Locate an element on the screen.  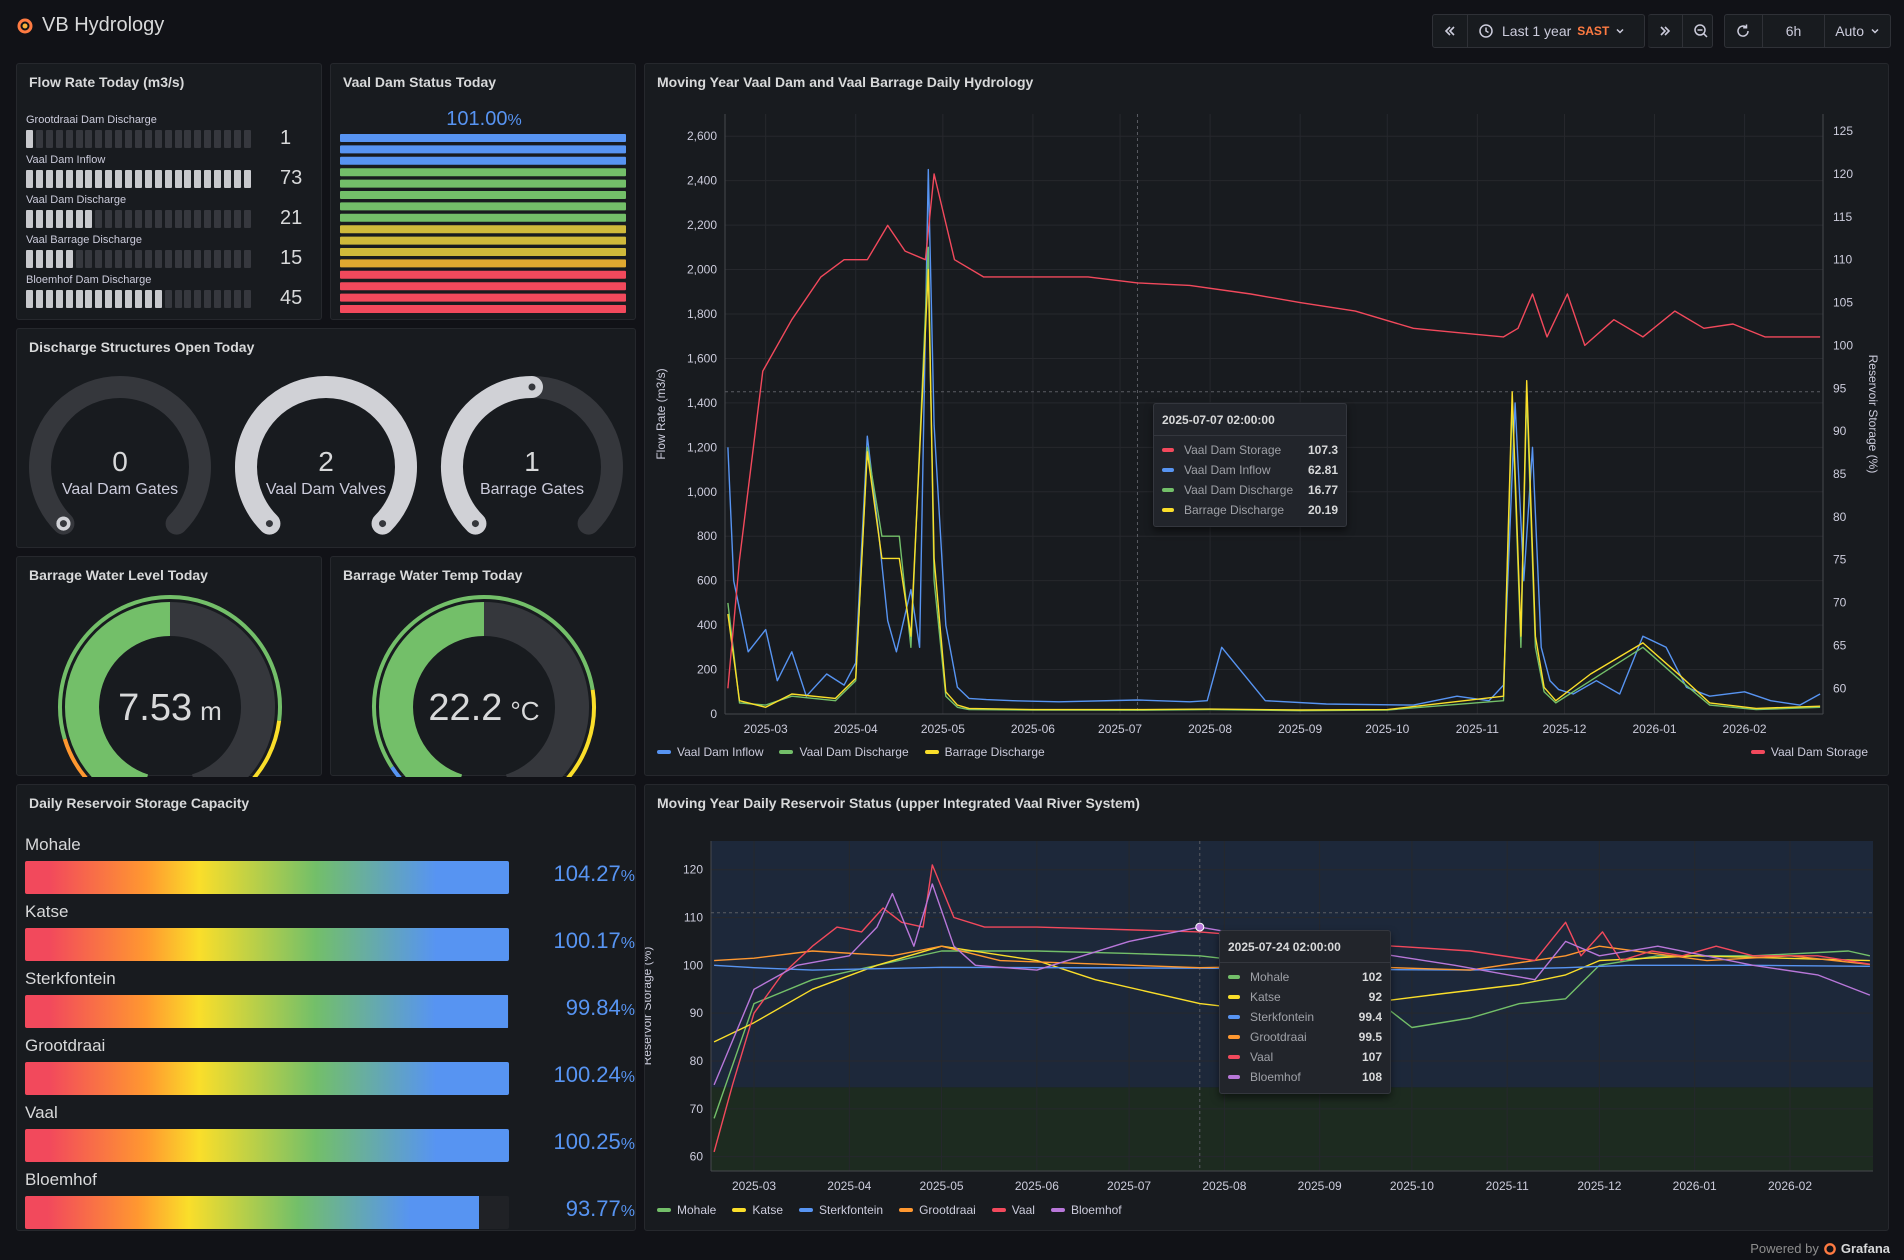
legend-item: Grootdraai is located at coordinates (937, 1210).